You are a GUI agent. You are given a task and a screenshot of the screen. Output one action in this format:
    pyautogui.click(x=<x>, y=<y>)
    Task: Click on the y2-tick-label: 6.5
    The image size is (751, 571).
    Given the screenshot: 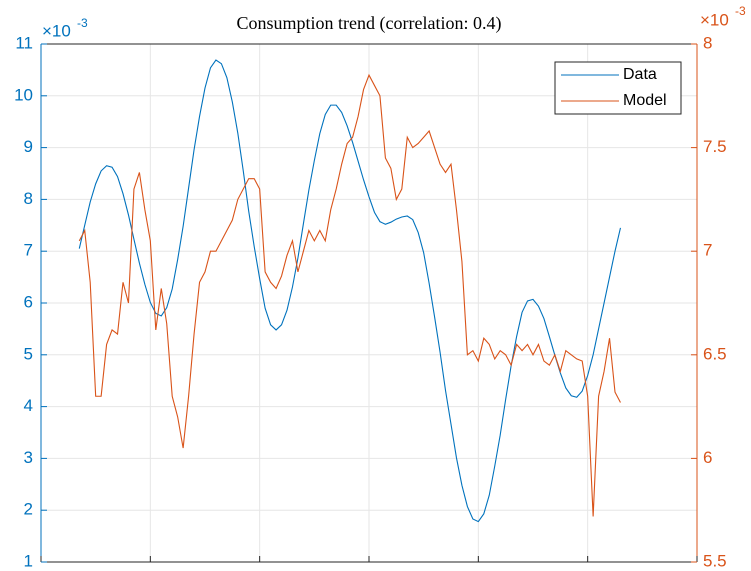 What is the action you would take?
    pyautogui.click(x=715, y=353)
    